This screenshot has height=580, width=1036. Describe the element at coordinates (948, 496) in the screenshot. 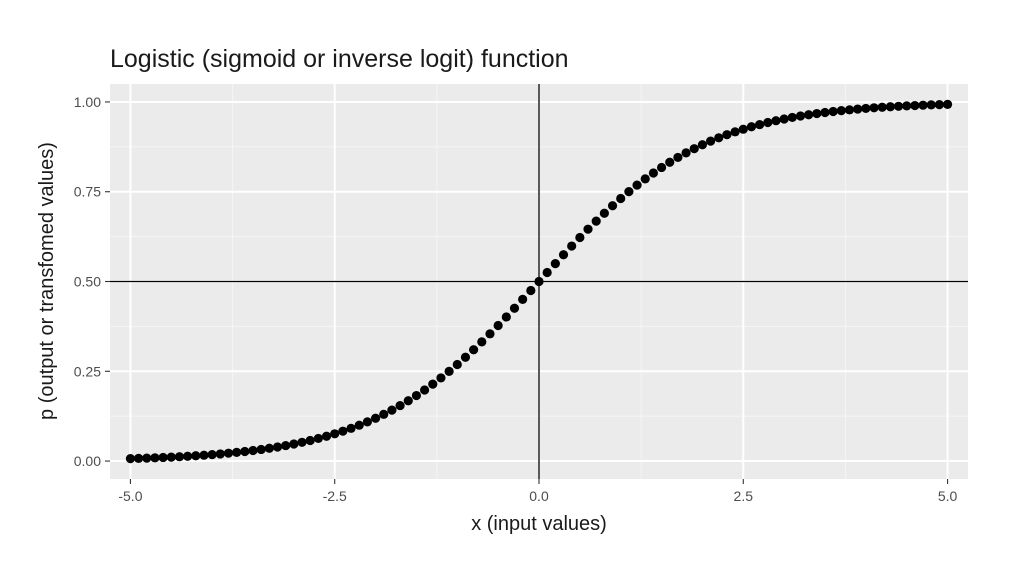

I see `x-tick-label: 5.0` at that location.